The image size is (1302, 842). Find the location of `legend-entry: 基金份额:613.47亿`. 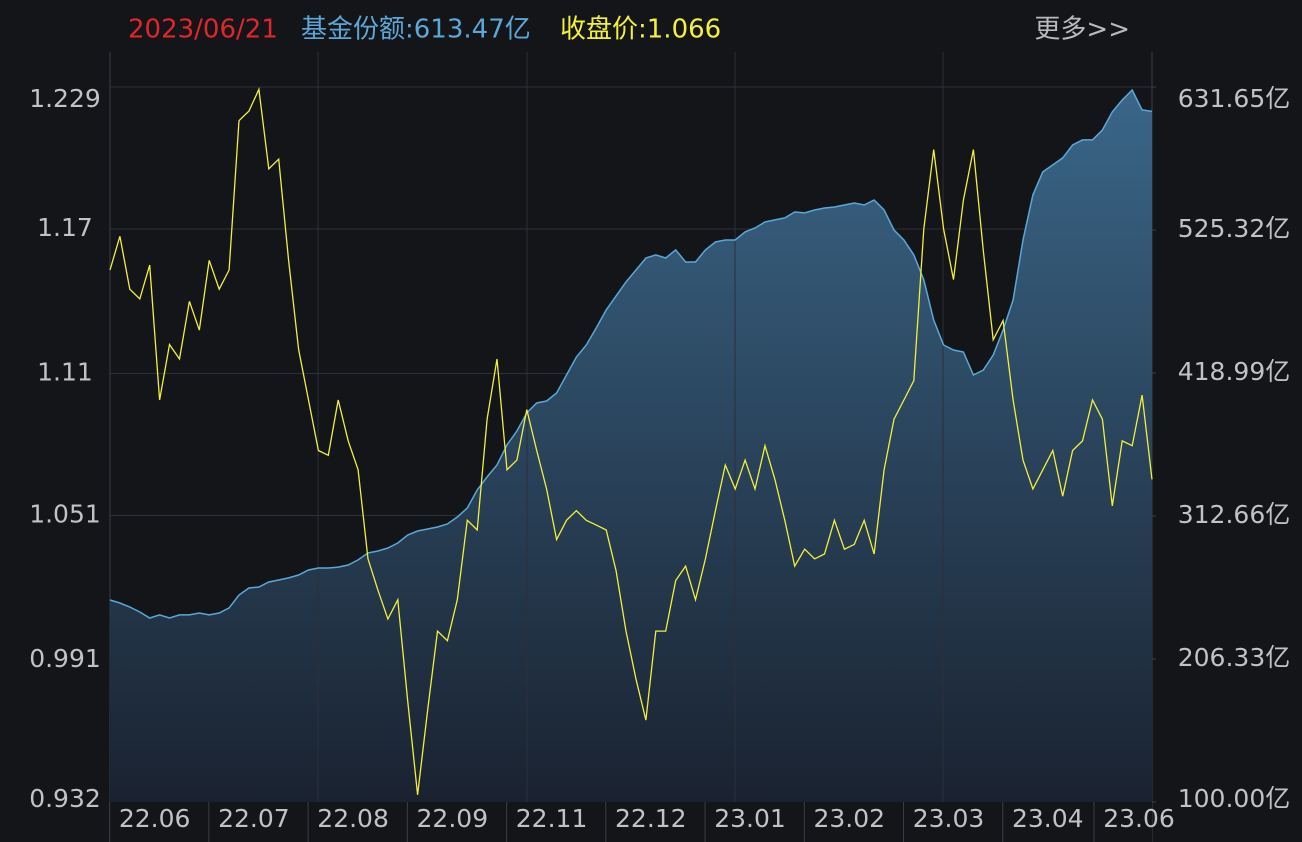

legend-entry: 基金份额:613.47亿 is located at coordinates (416, 30).